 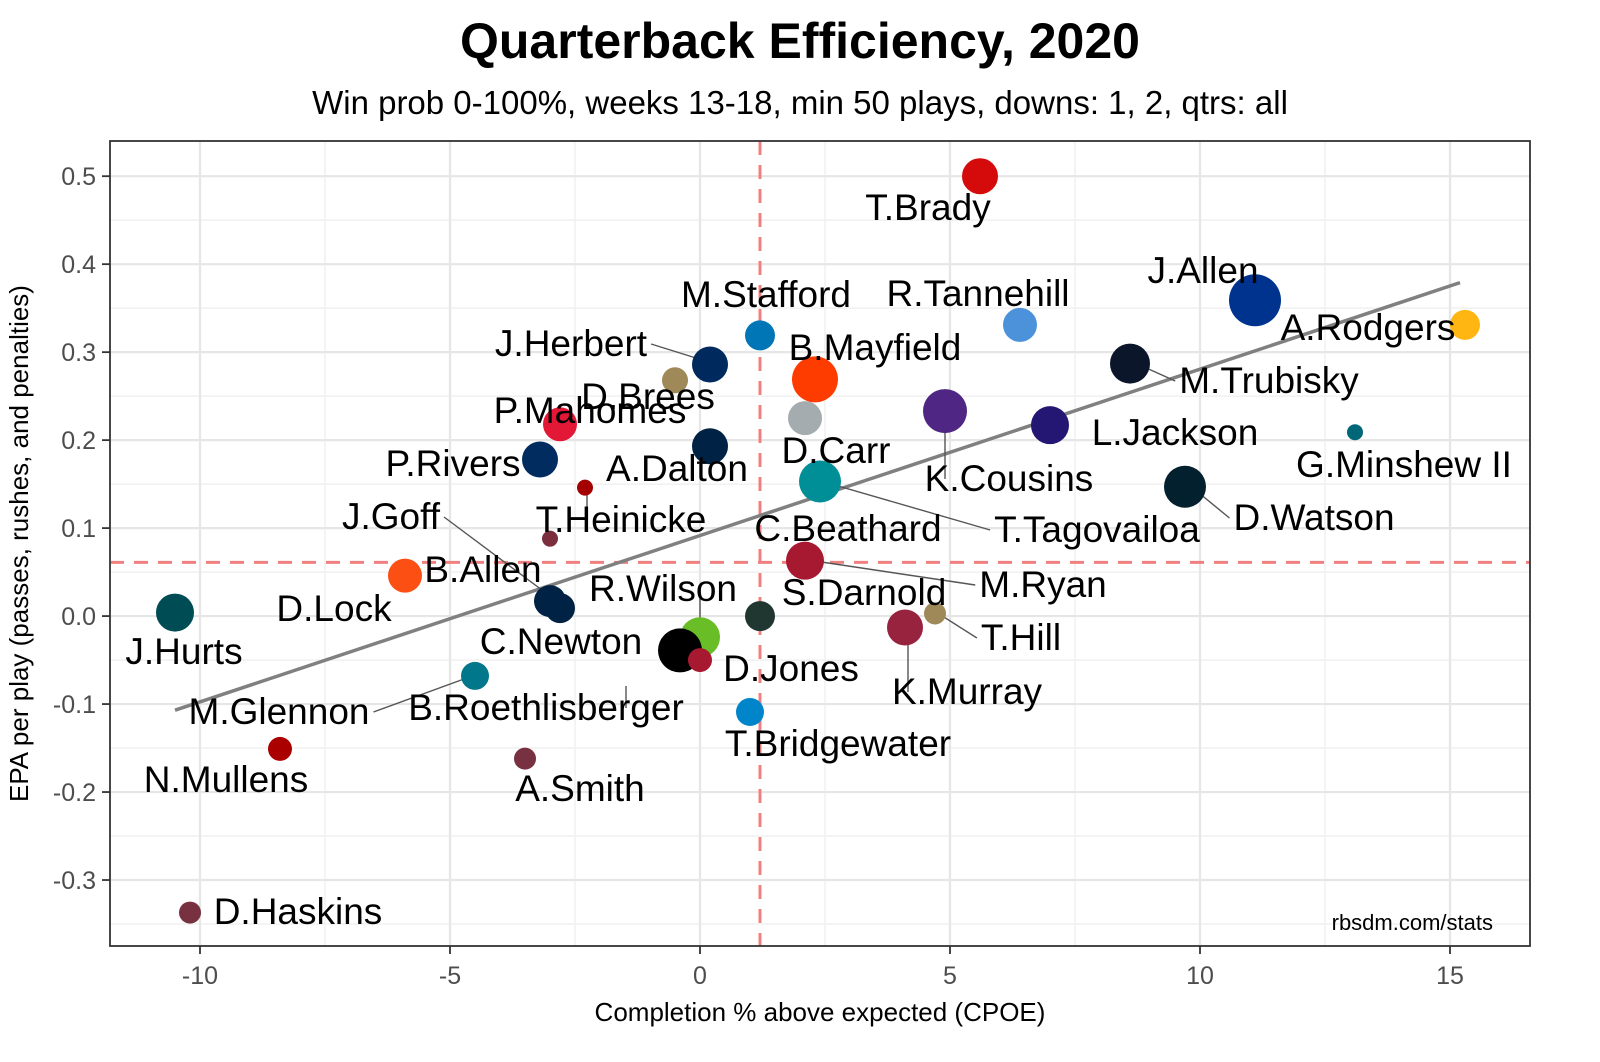 I want to click on point-label: A.Dalton, so click(x=677, y=468).